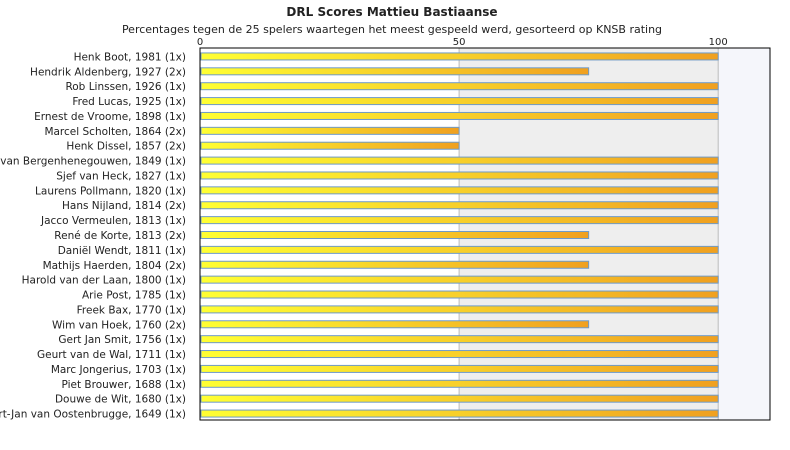 The image size is (790, 450). What do you see at coordinates (391, 12) in the screenshot?
I see `chart-title: DRL Scores Mattieu Bastiaanse` at bounding box center [391, 12].